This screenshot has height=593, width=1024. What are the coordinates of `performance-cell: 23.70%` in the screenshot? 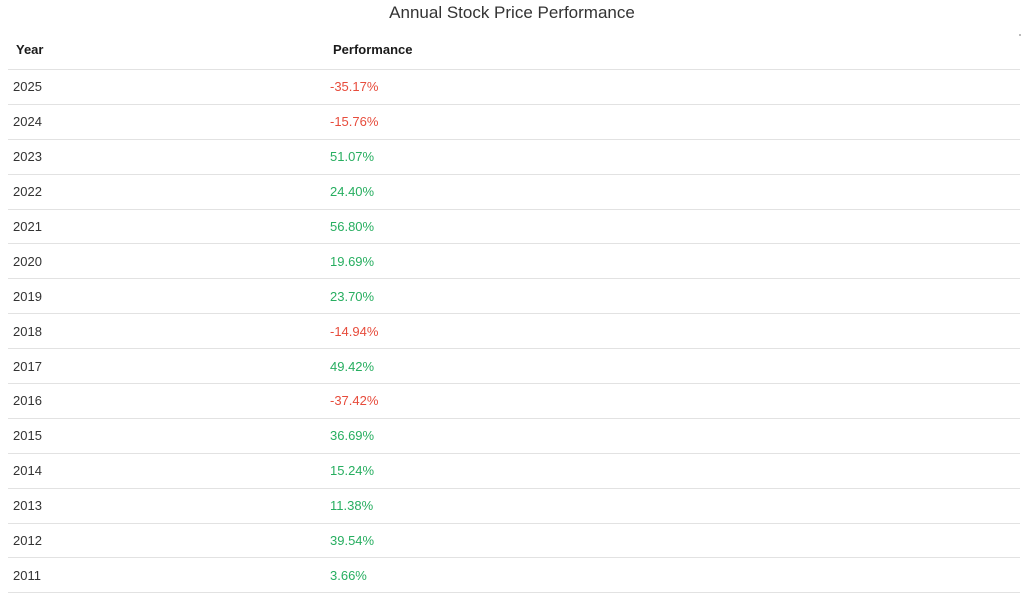 It's located at (352, 296).